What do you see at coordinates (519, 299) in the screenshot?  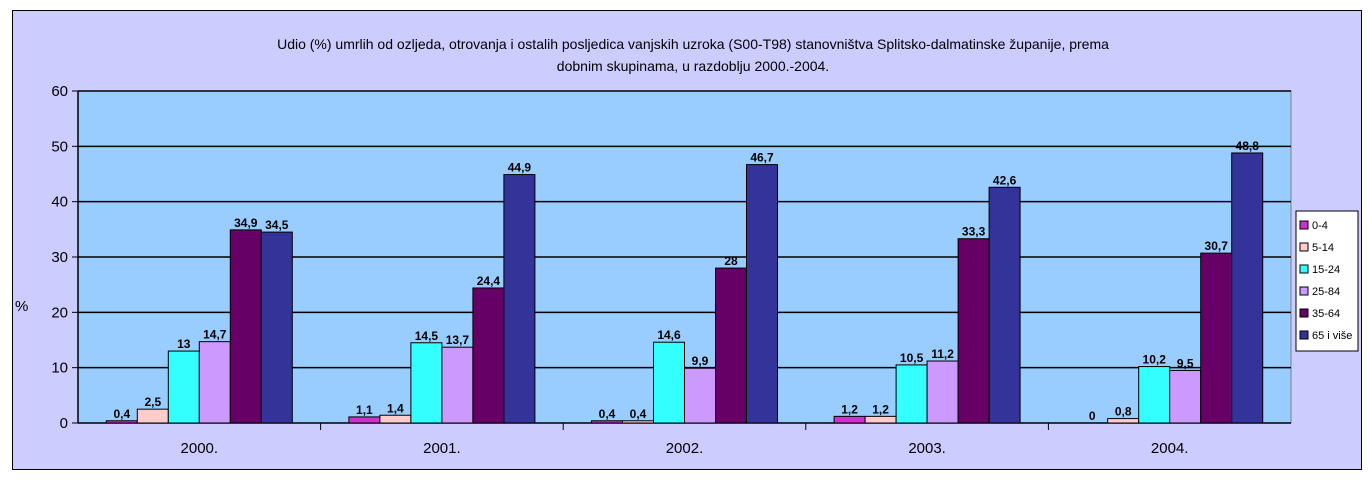 I see `bar-65-i-više-2001` at bounding box center [519, 299].